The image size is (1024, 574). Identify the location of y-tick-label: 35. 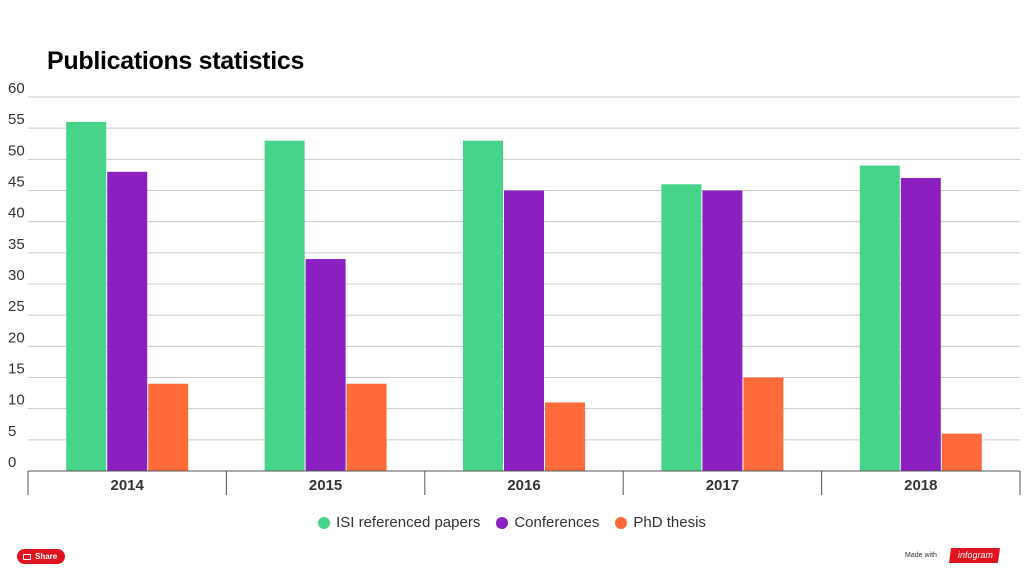
(16, 244).